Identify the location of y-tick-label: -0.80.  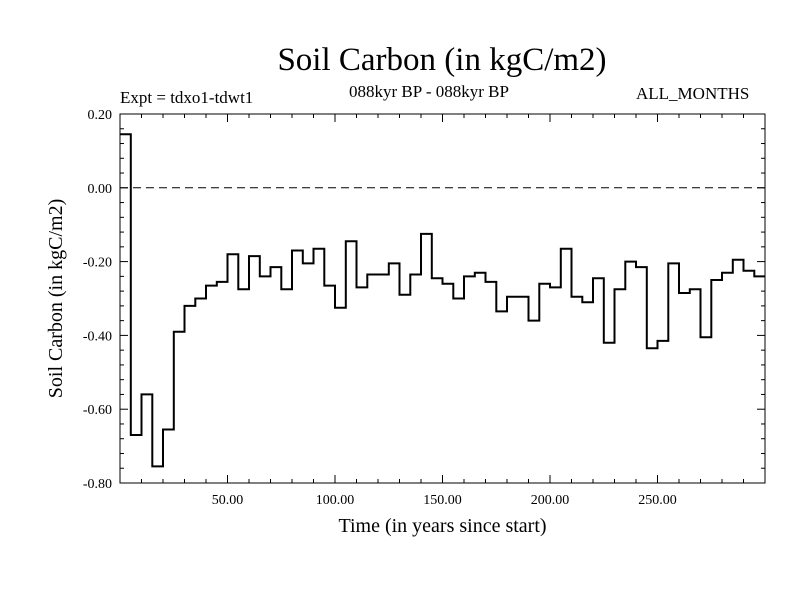
(97, 484).